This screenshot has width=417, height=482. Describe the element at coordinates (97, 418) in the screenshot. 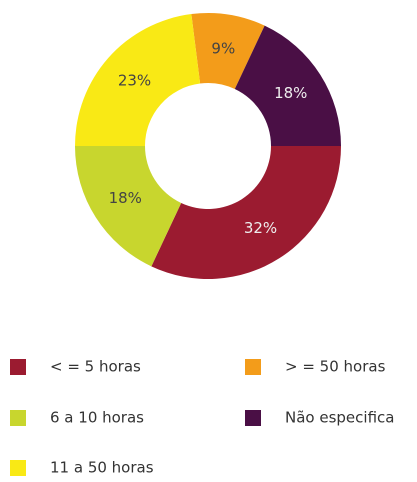

I see `legend-label: 6 a 10 horas` at that location.